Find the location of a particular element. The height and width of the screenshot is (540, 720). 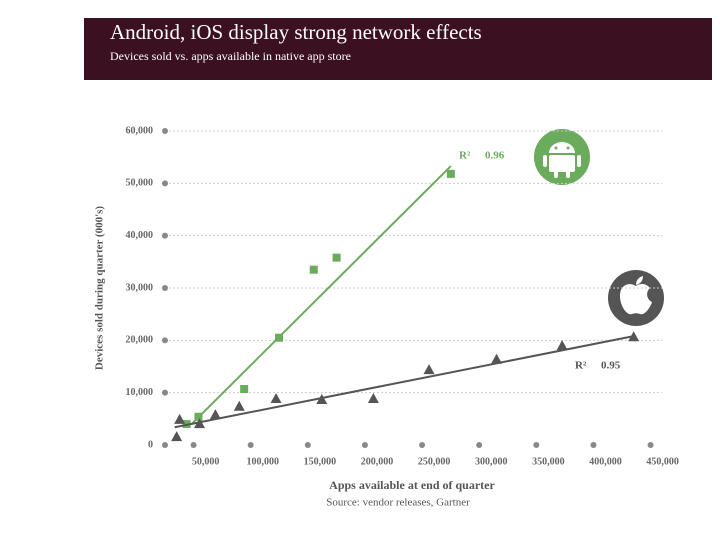

apple-icon is located at coordinates (636, 298).